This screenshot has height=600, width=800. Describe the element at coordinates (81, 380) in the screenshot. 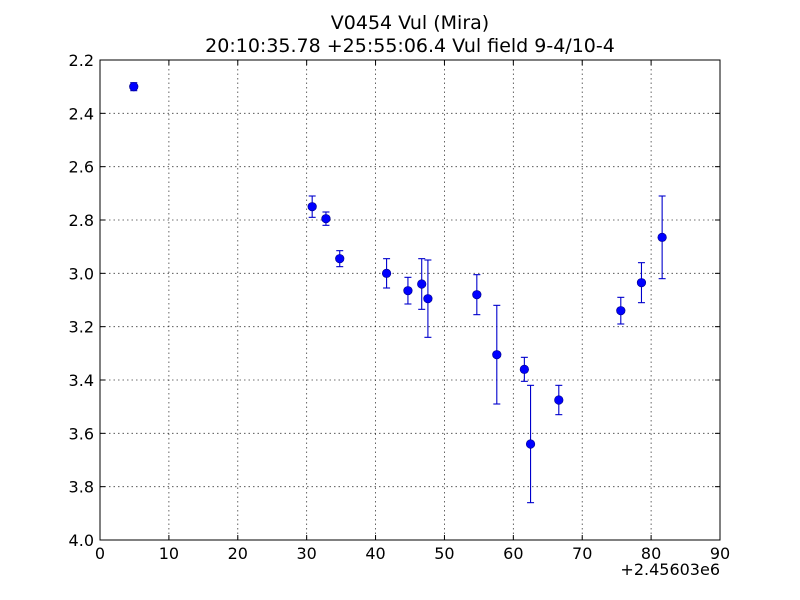

I see `y-tick-label: 3.4` at that location.